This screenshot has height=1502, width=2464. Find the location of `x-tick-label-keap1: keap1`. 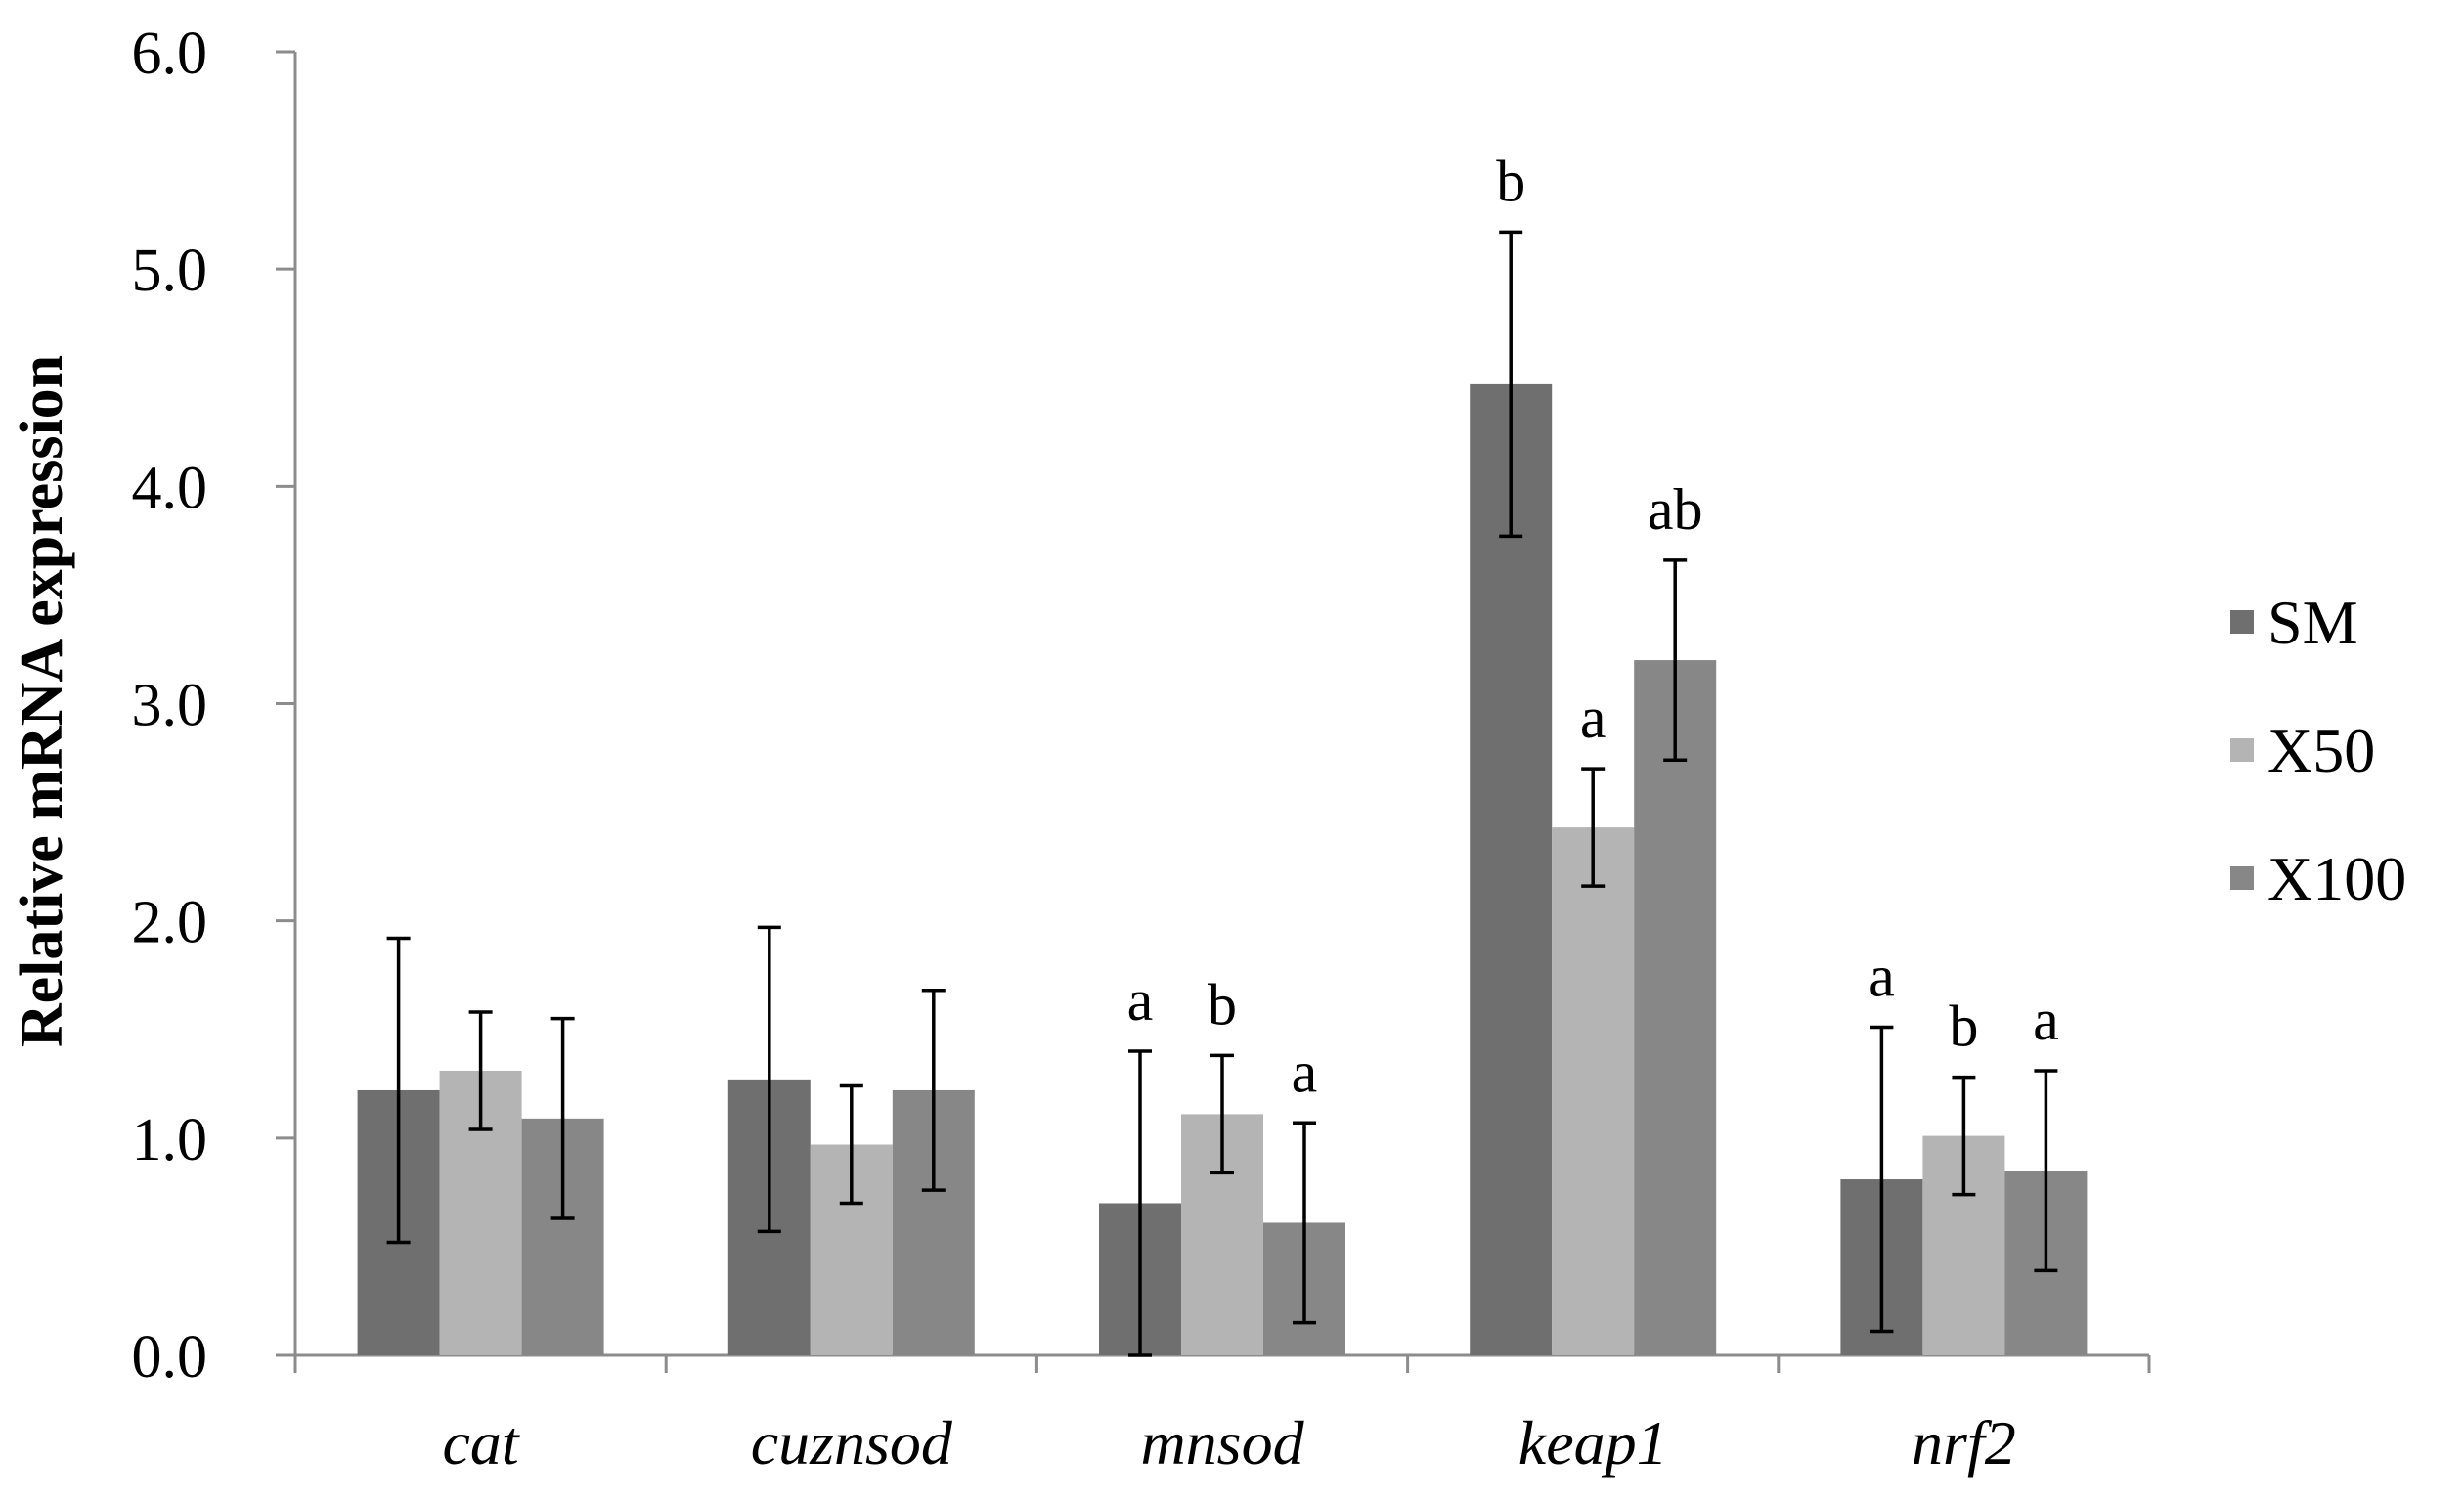

x-tick-label-keap1: keap1 is located at coordinates (1593, 1443).